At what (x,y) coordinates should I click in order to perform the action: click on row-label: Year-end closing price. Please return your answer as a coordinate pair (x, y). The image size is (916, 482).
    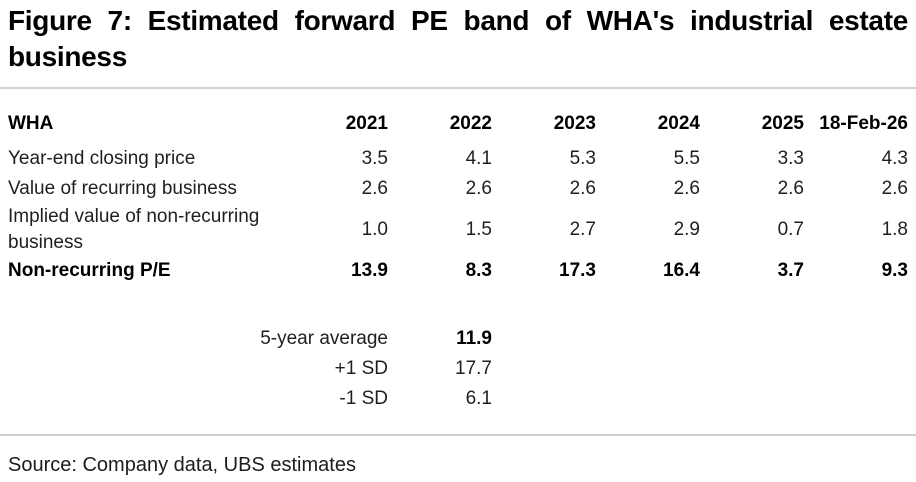
    Looking at the image, I should click on (102, 158).